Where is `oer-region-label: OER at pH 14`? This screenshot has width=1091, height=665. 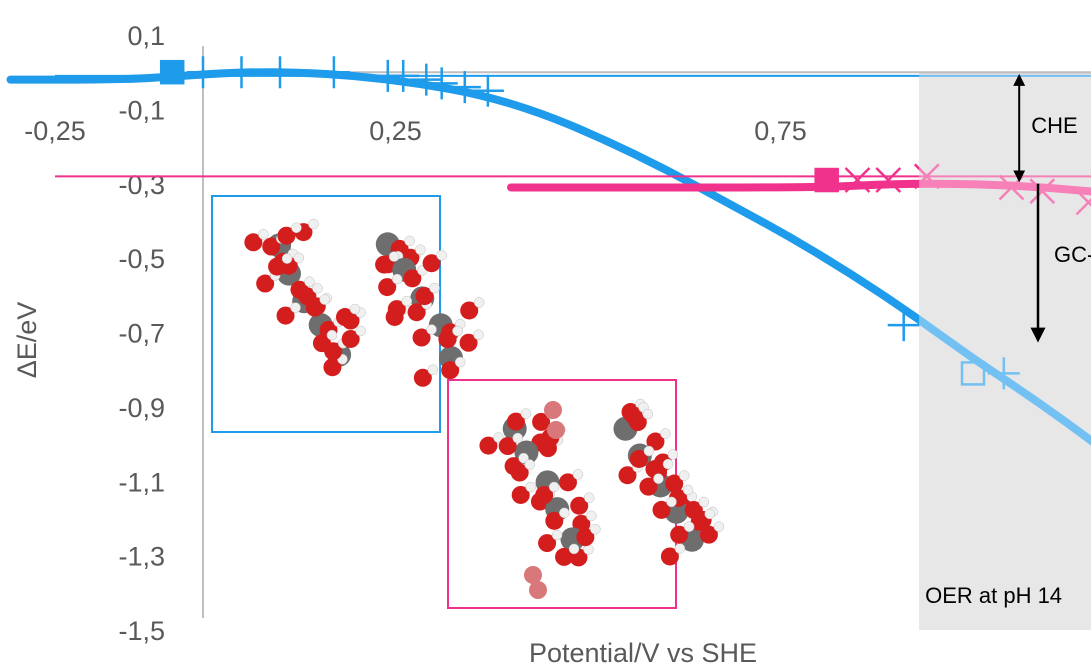 oer-region-label: OER at pH 14 is located at coordinates (993, 595).